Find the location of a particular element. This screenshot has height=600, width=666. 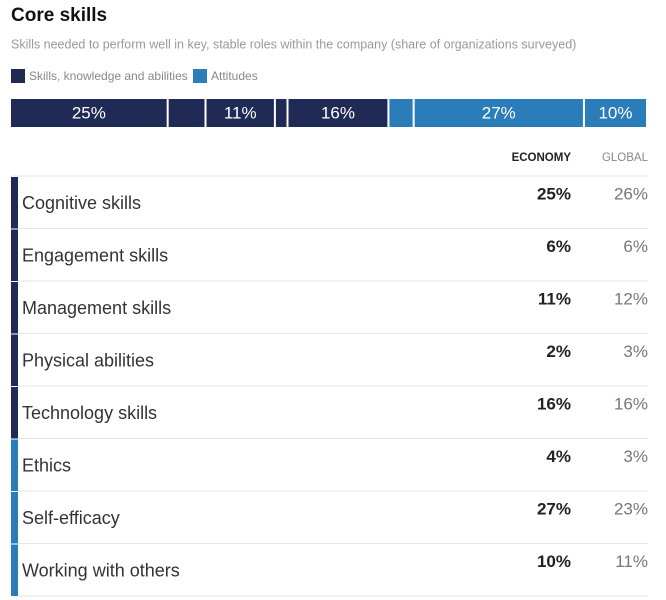

column-header: GLOBAL is located at coordinates (625, 158).